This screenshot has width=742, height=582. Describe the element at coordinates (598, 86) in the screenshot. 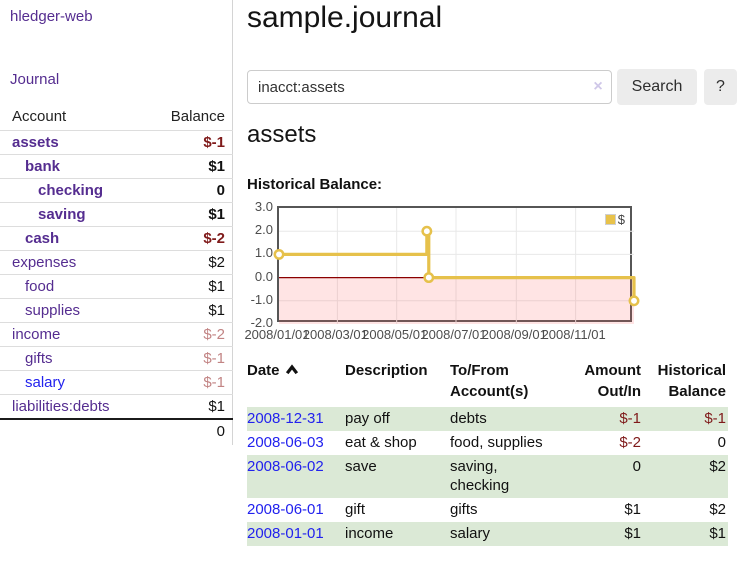

I see `clear-search-icon: ×` at that location.